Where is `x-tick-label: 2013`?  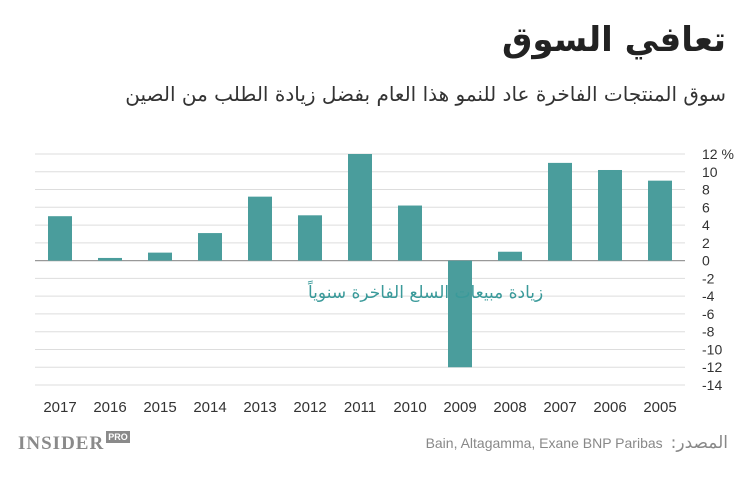 x-tick-label: 2013 is located at coordinates (259, 407).